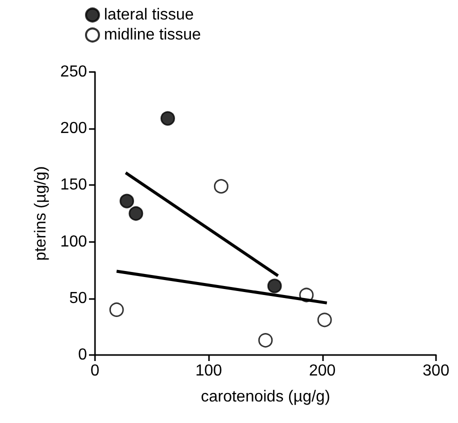 The height and width of the screenshot is (423, 458). Describe the element at coordinates (149, 15) in the screenshot. I see `legend-label: lateral tissue` at that location.